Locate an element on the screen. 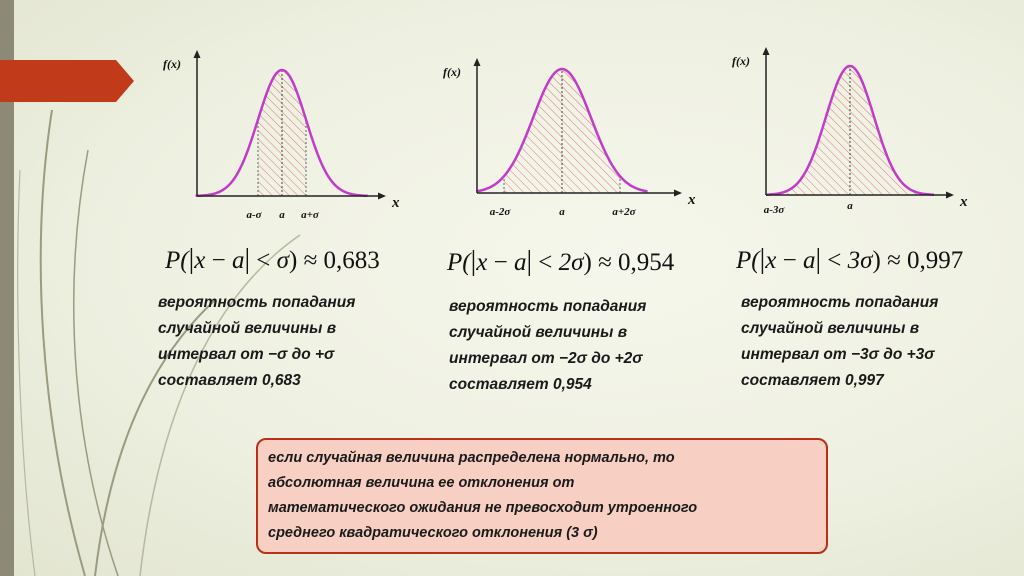 The height and width of the screenshot is (576, 1024). formula-3-a: a is located at coordinates (809, 260).